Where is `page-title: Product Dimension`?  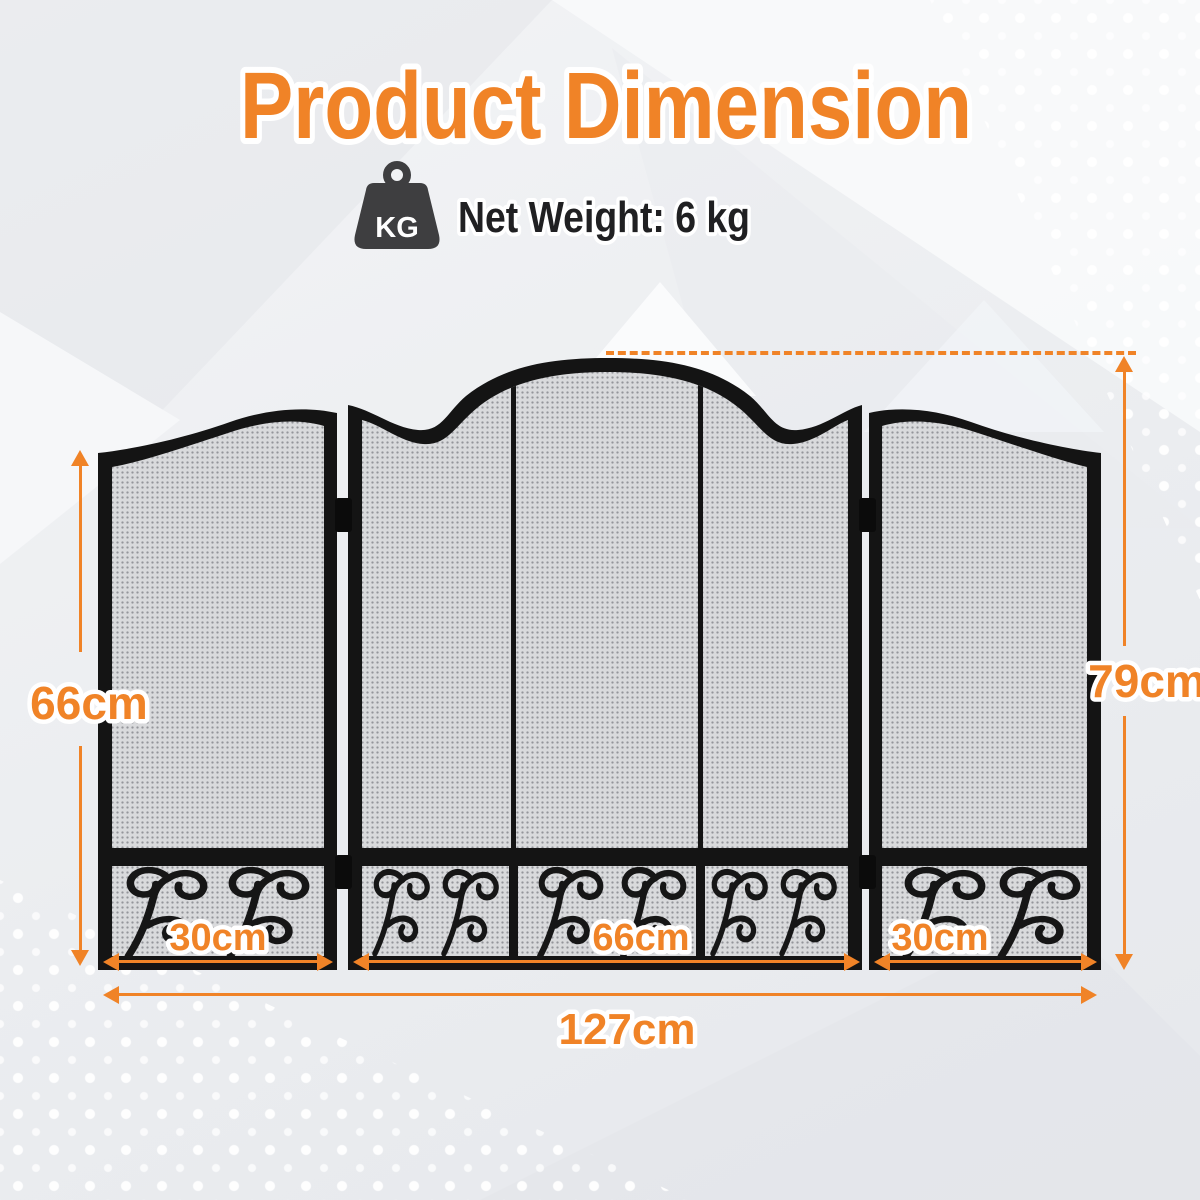
page-title: Product Dimension is located at coordinates (606, 106).